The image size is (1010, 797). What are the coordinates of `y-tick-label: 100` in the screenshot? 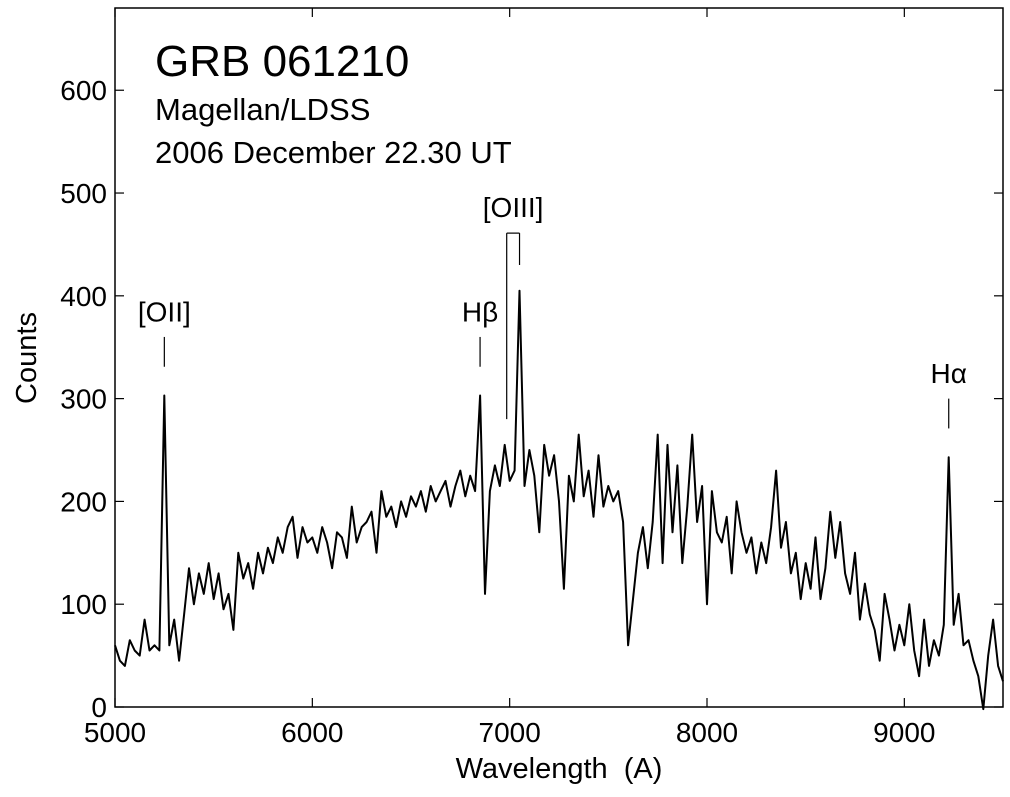 It's located at (83, 604).